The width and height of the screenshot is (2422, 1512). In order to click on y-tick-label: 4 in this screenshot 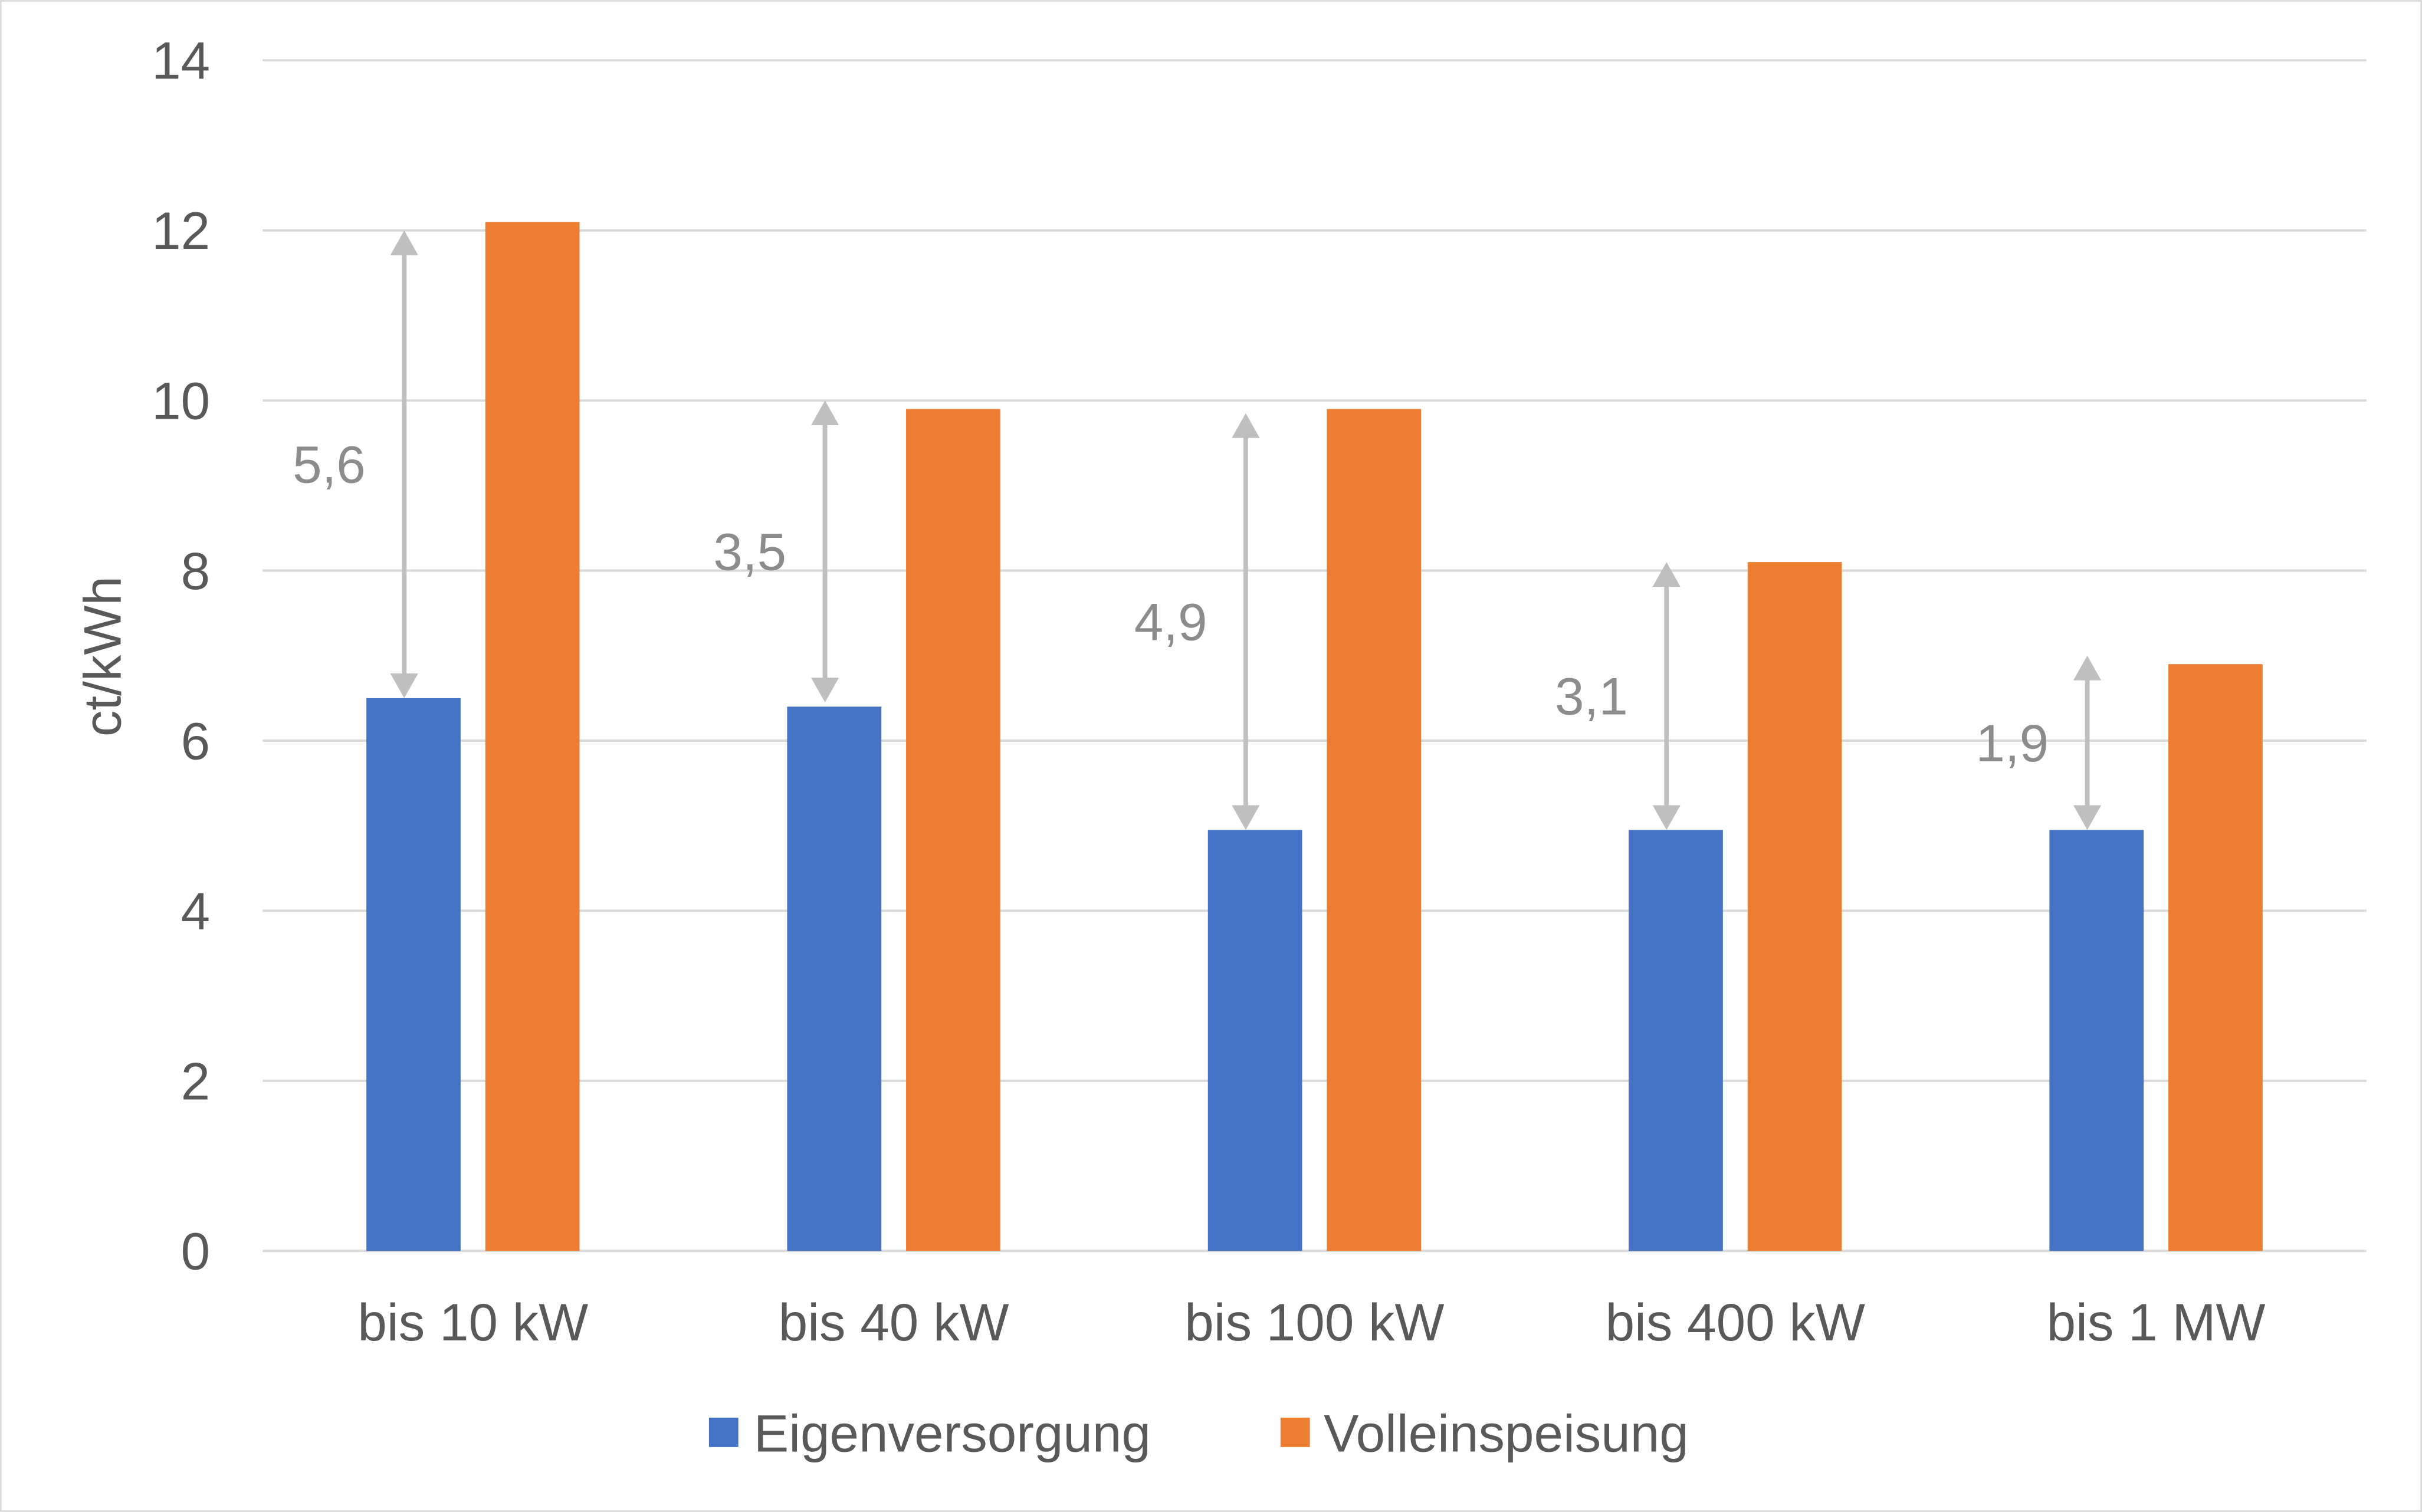, I will do `click(196, 911)`.